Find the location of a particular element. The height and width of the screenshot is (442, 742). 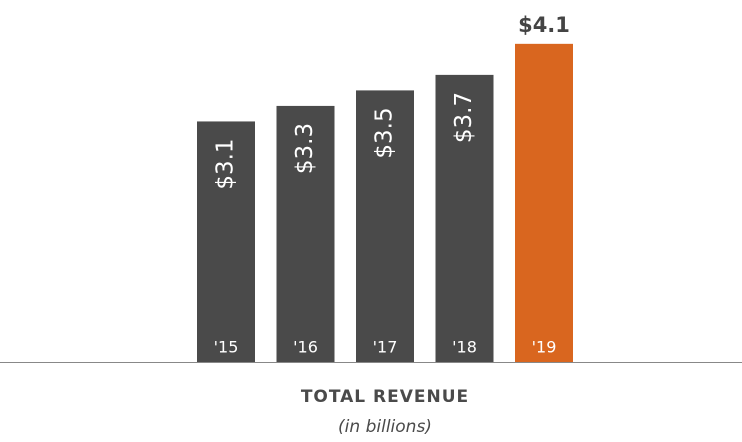

x-tick-label: '15 is located at coordinates (226, 347).